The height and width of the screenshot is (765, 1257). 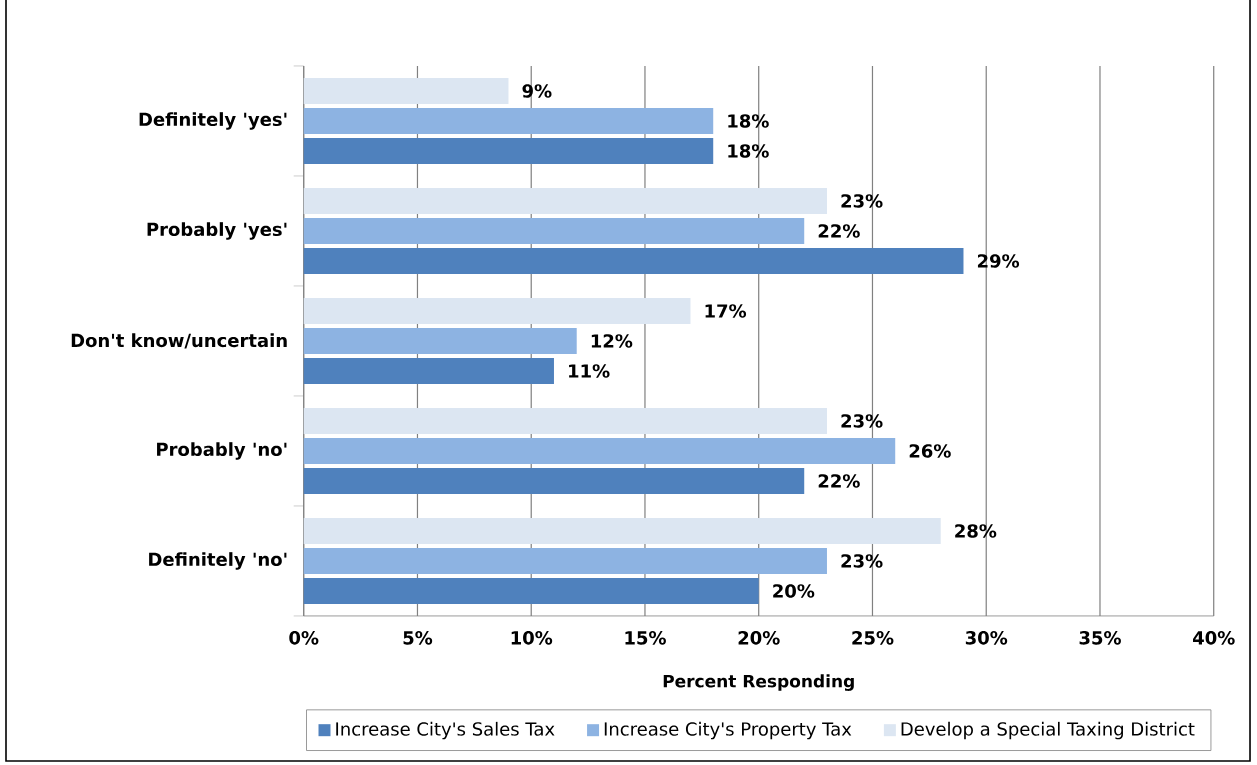 What do you see at coordinates (873, 638) in the screenshot?
I see `x-tick-label: 25%` at bounding box center [873, 638].